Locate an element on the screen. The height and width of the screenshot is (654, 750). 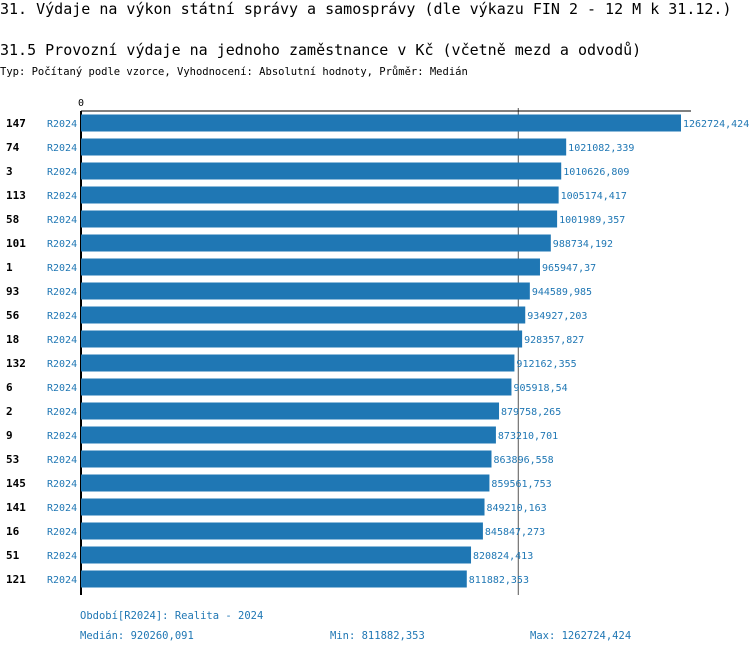
value-label: 849210,163 is located at coordinates (517, 508).